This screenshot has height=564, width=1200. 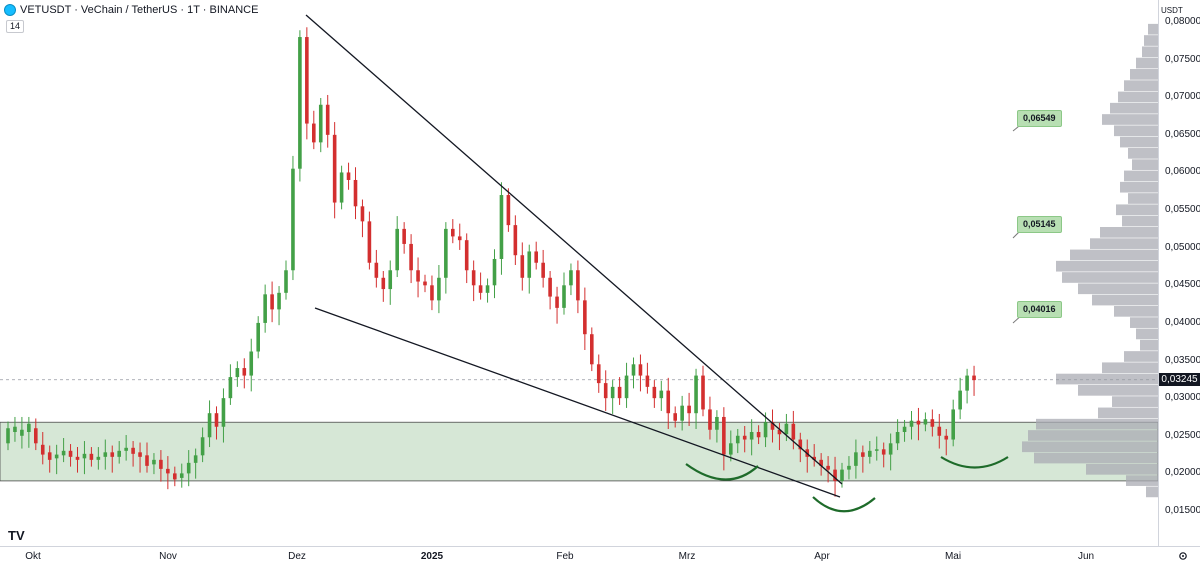 I want to click on price-tick-label: 0,05500, so click(x=1182, y=210).